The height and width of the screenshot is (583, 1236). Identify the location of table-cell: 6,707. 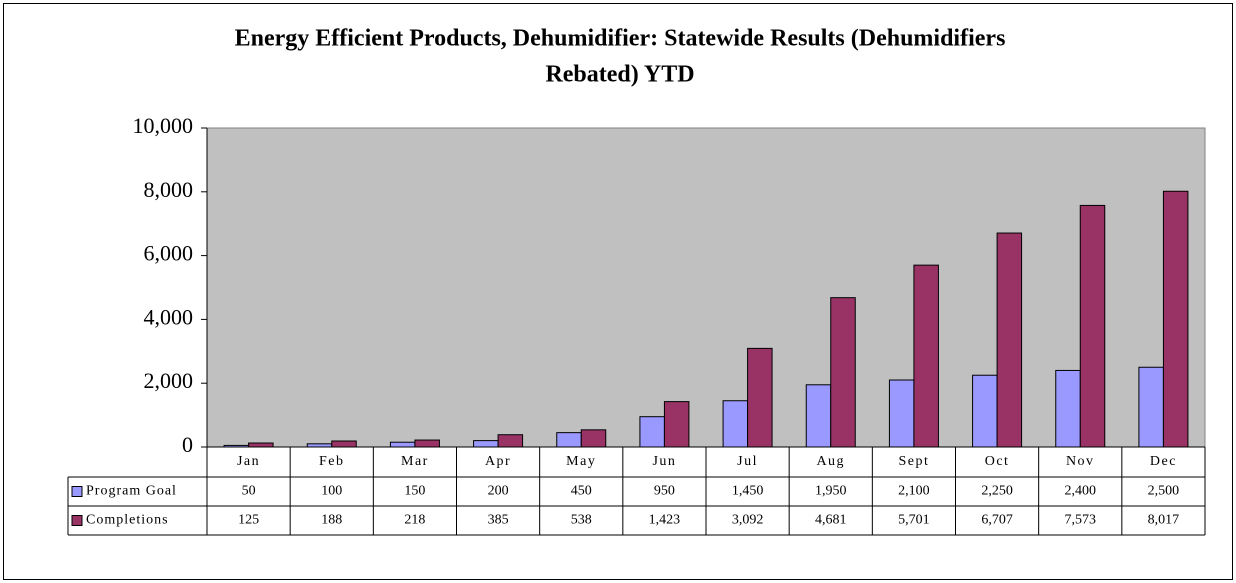
(997, 520).